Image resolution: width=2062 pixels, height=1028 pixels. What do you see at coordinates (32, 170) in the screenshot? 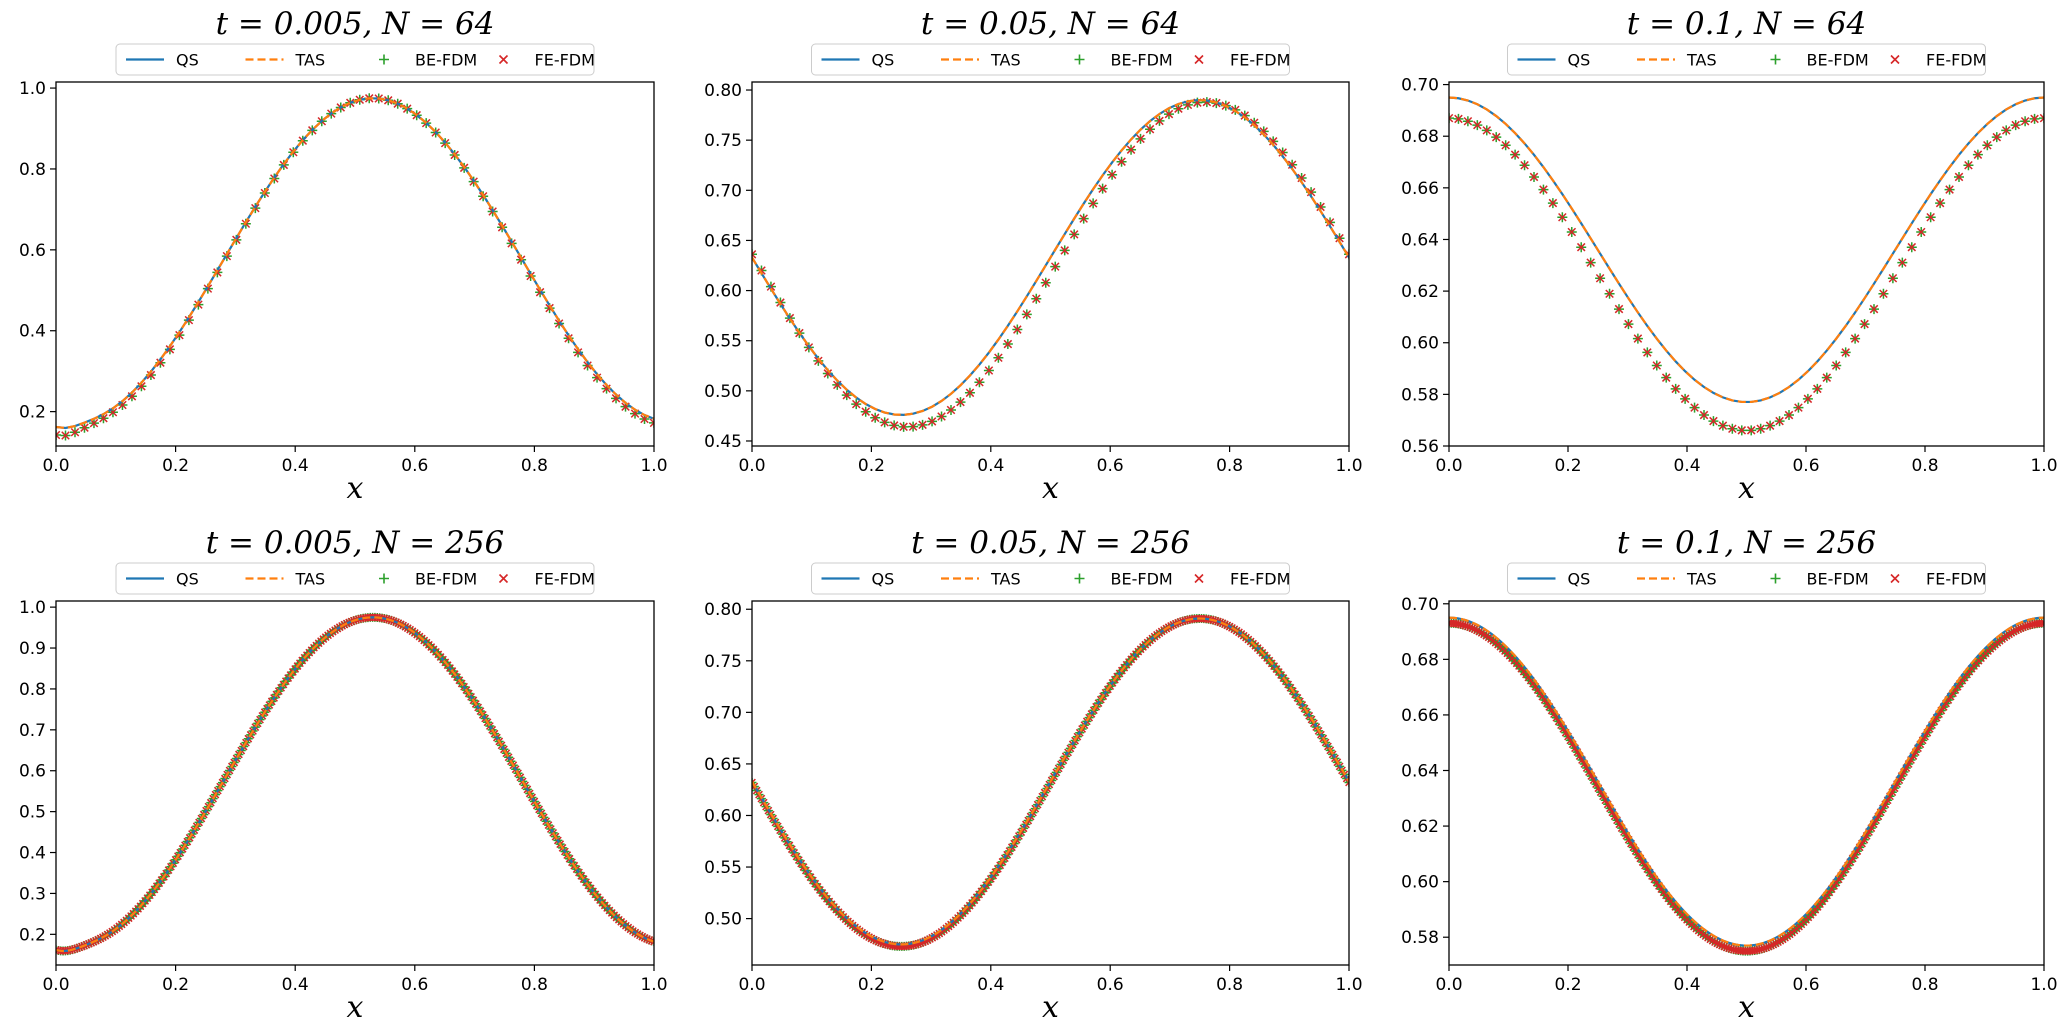
I see `y-tick-label: 0.8` at bounding box center [32, 170].